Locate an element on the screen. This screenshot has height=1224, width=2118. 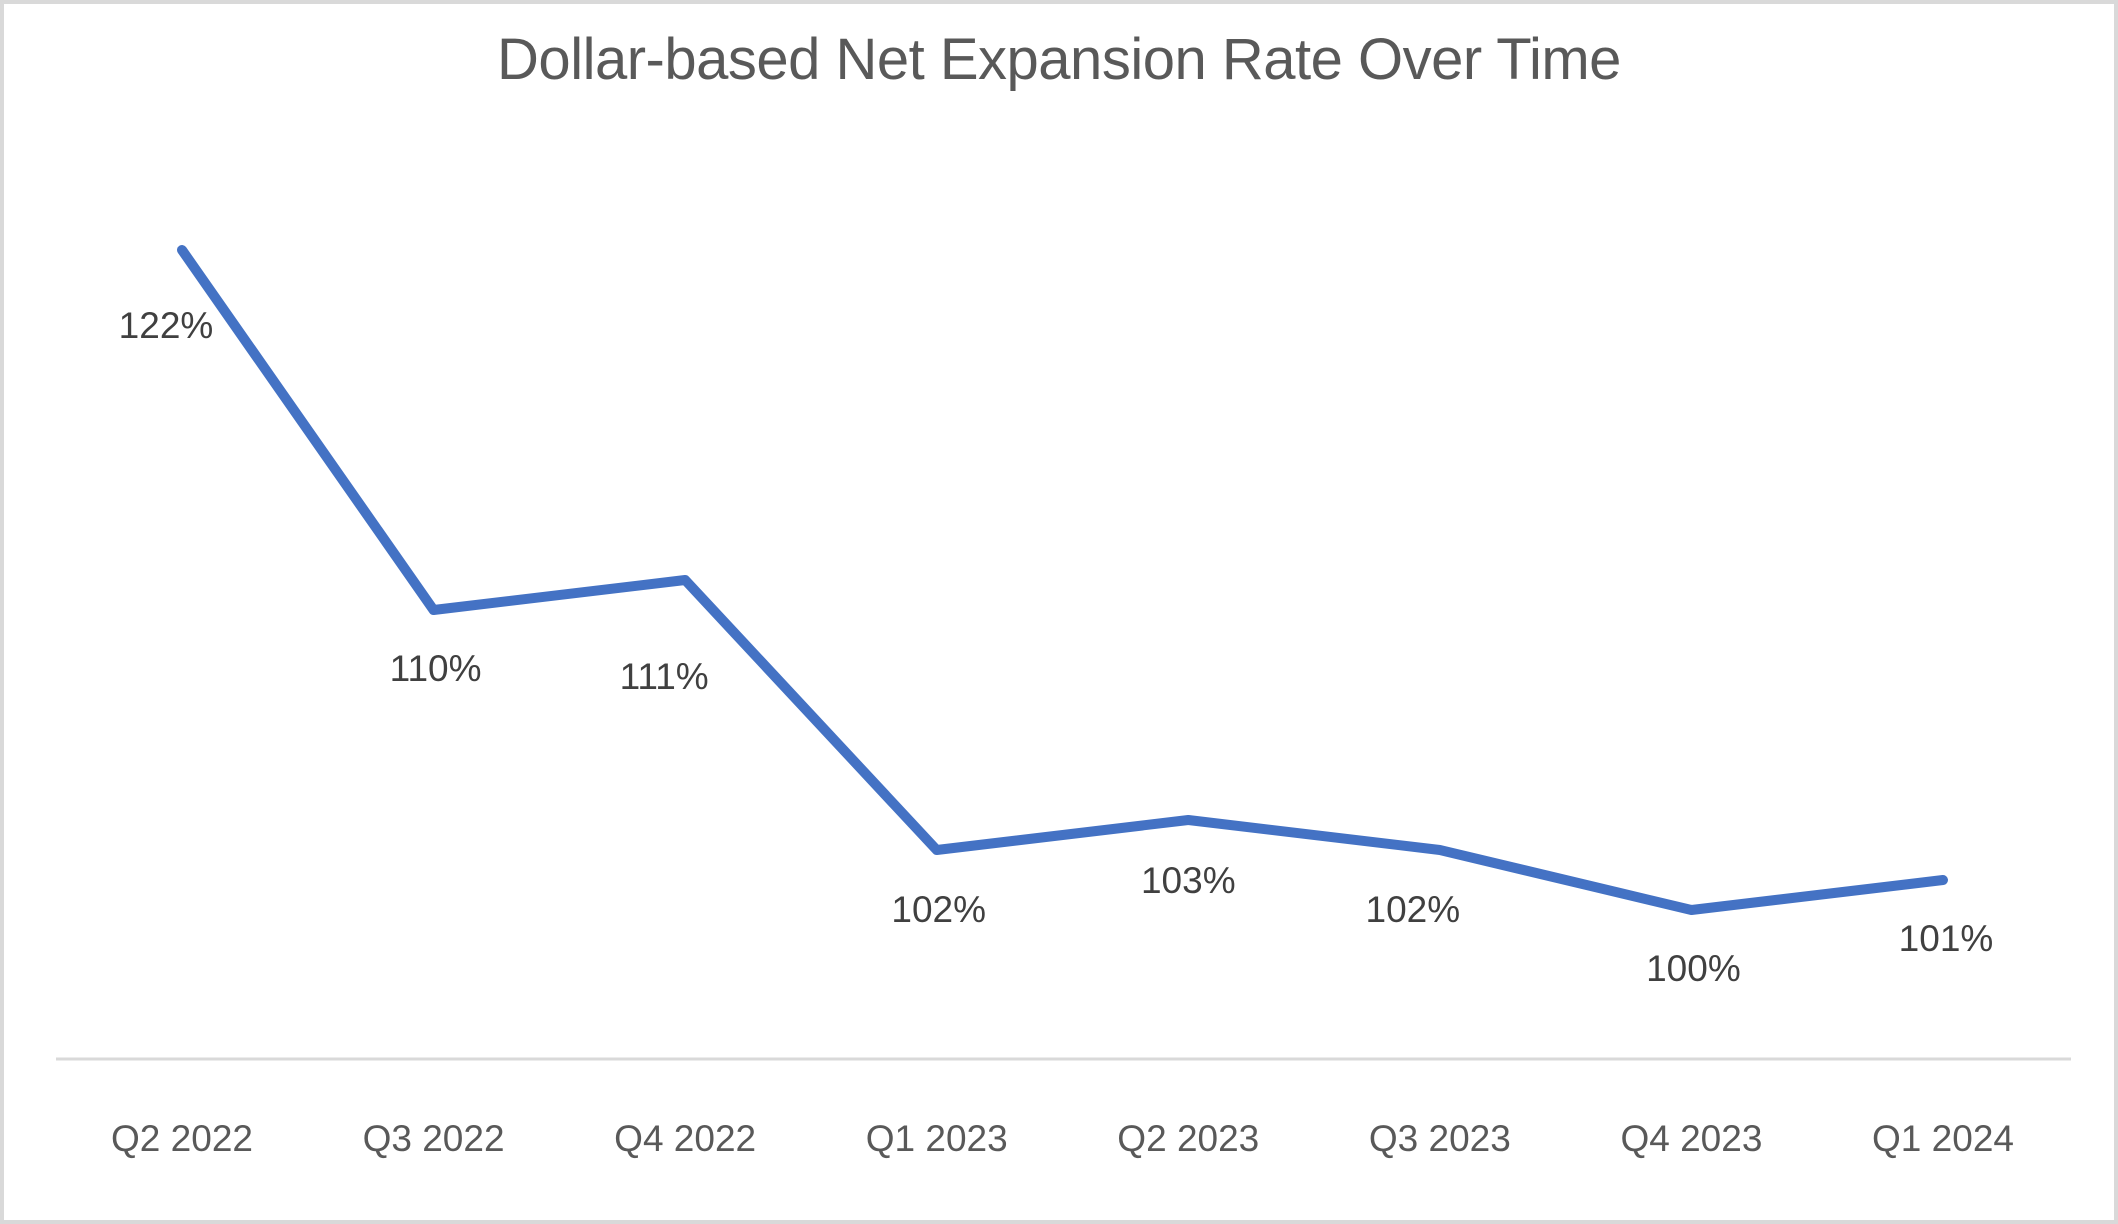
x-axis-label: Q1 2024 is located at coordinates (1943, 1138).